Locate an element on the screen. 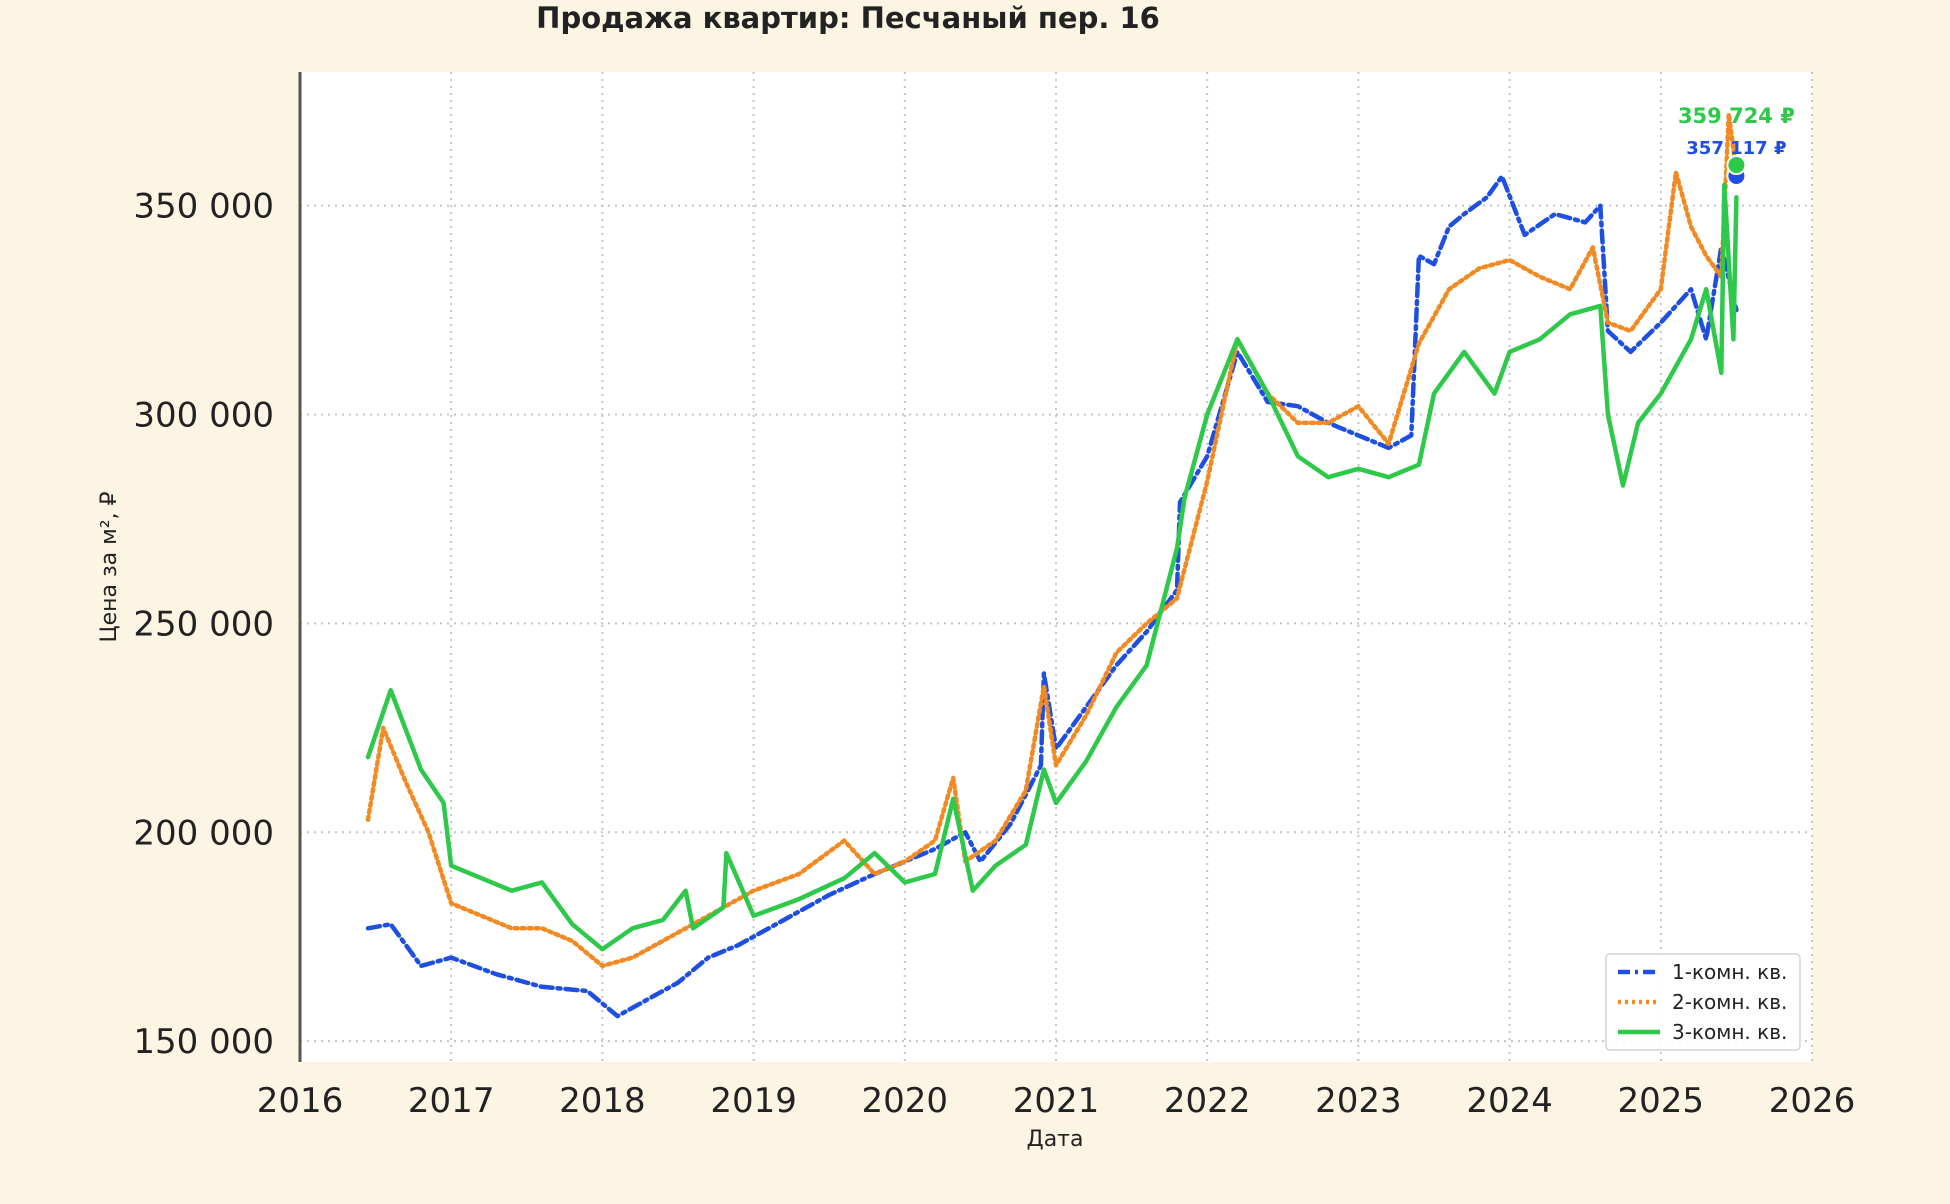 Image resolution: width=1950 pixels, height=1204 pixels. legend-label: 2-комн. кв. is located at coordinates (1729, 1002).